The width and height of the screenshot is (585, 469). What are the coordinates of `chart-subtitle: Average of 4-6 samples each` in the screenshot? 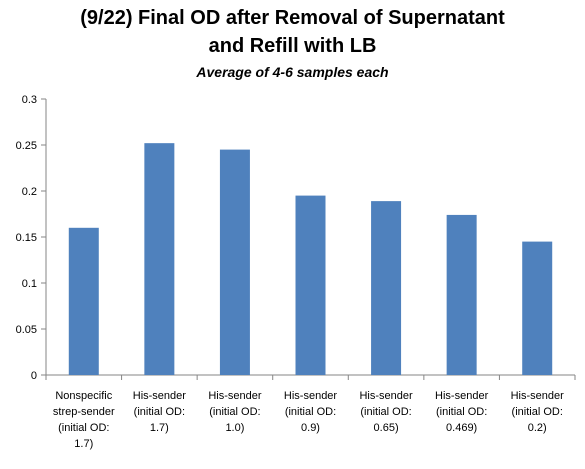 It's located at (292, 72).